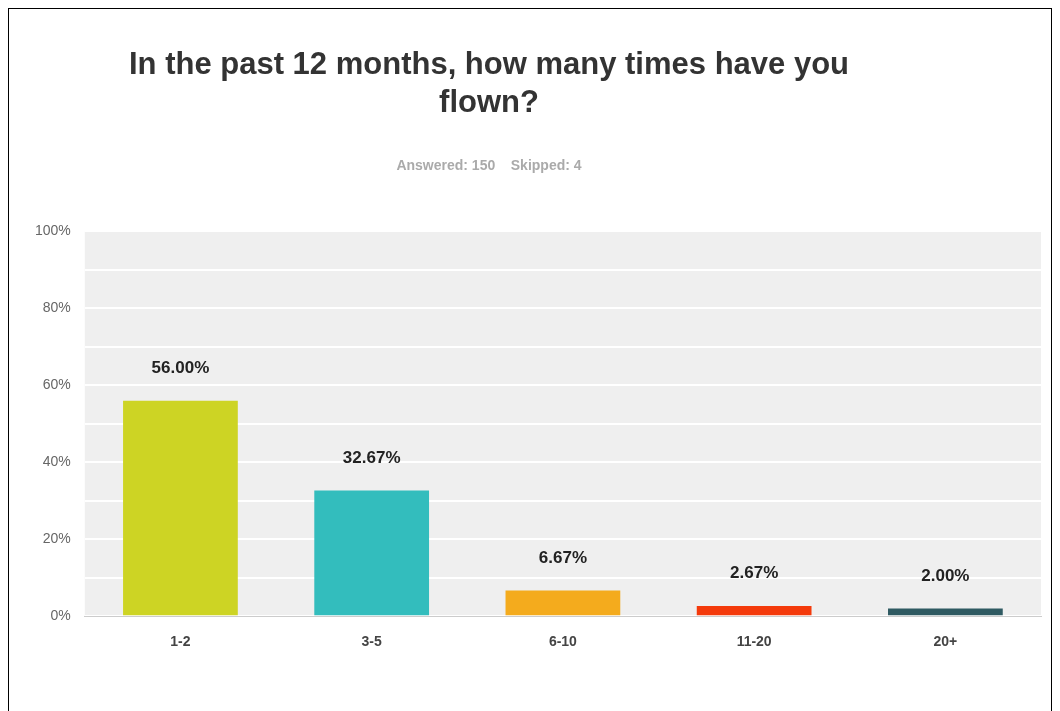 Image resolution: width=1060 pixels, height=711 pixels. What do you see at coordinates (945, 641) in the screenshot?
I see `x-tick-label: 20+` at bounding box center [945, 641].